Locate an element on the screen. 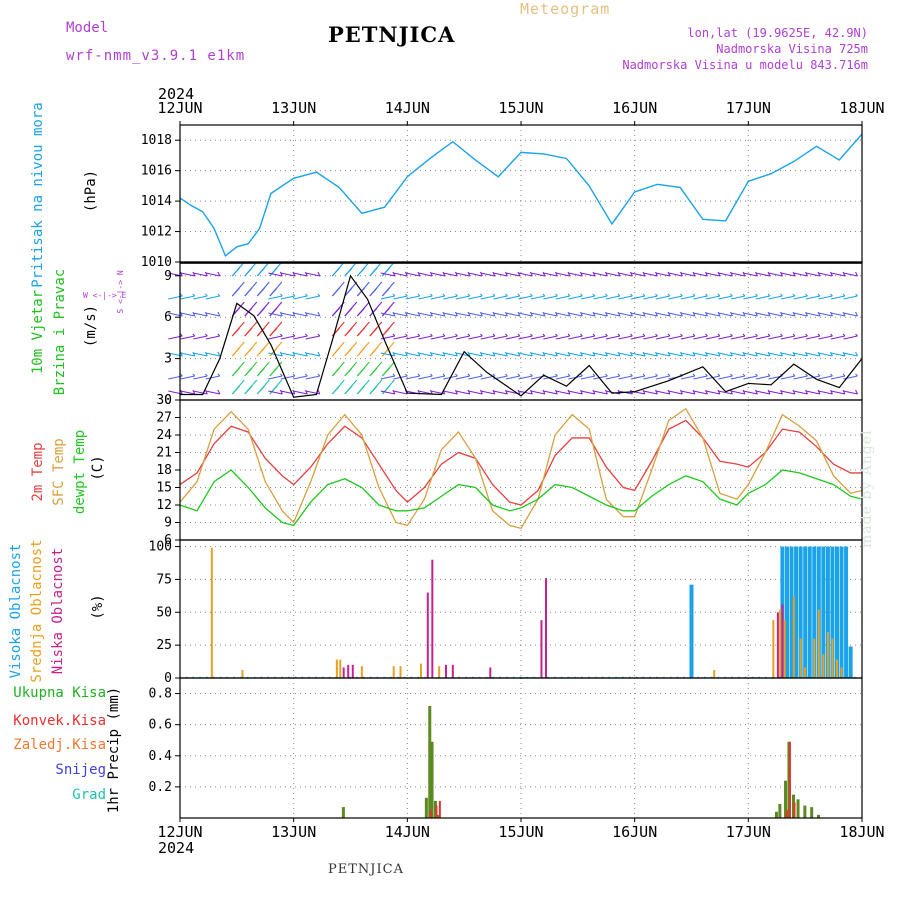 Image resolution: width=900 pixels, height=900 pixels. y-tick-label: 12 is located at coordinates (164, 505).